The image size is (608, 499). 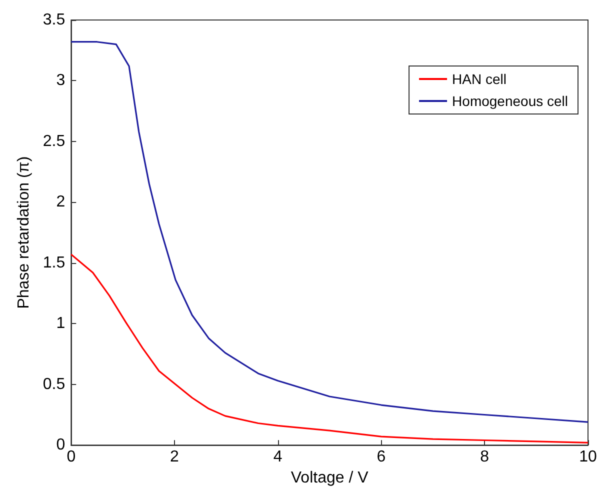 I want to click on y-axis-title: Phase retardation (π), so click(x=24, y=232).